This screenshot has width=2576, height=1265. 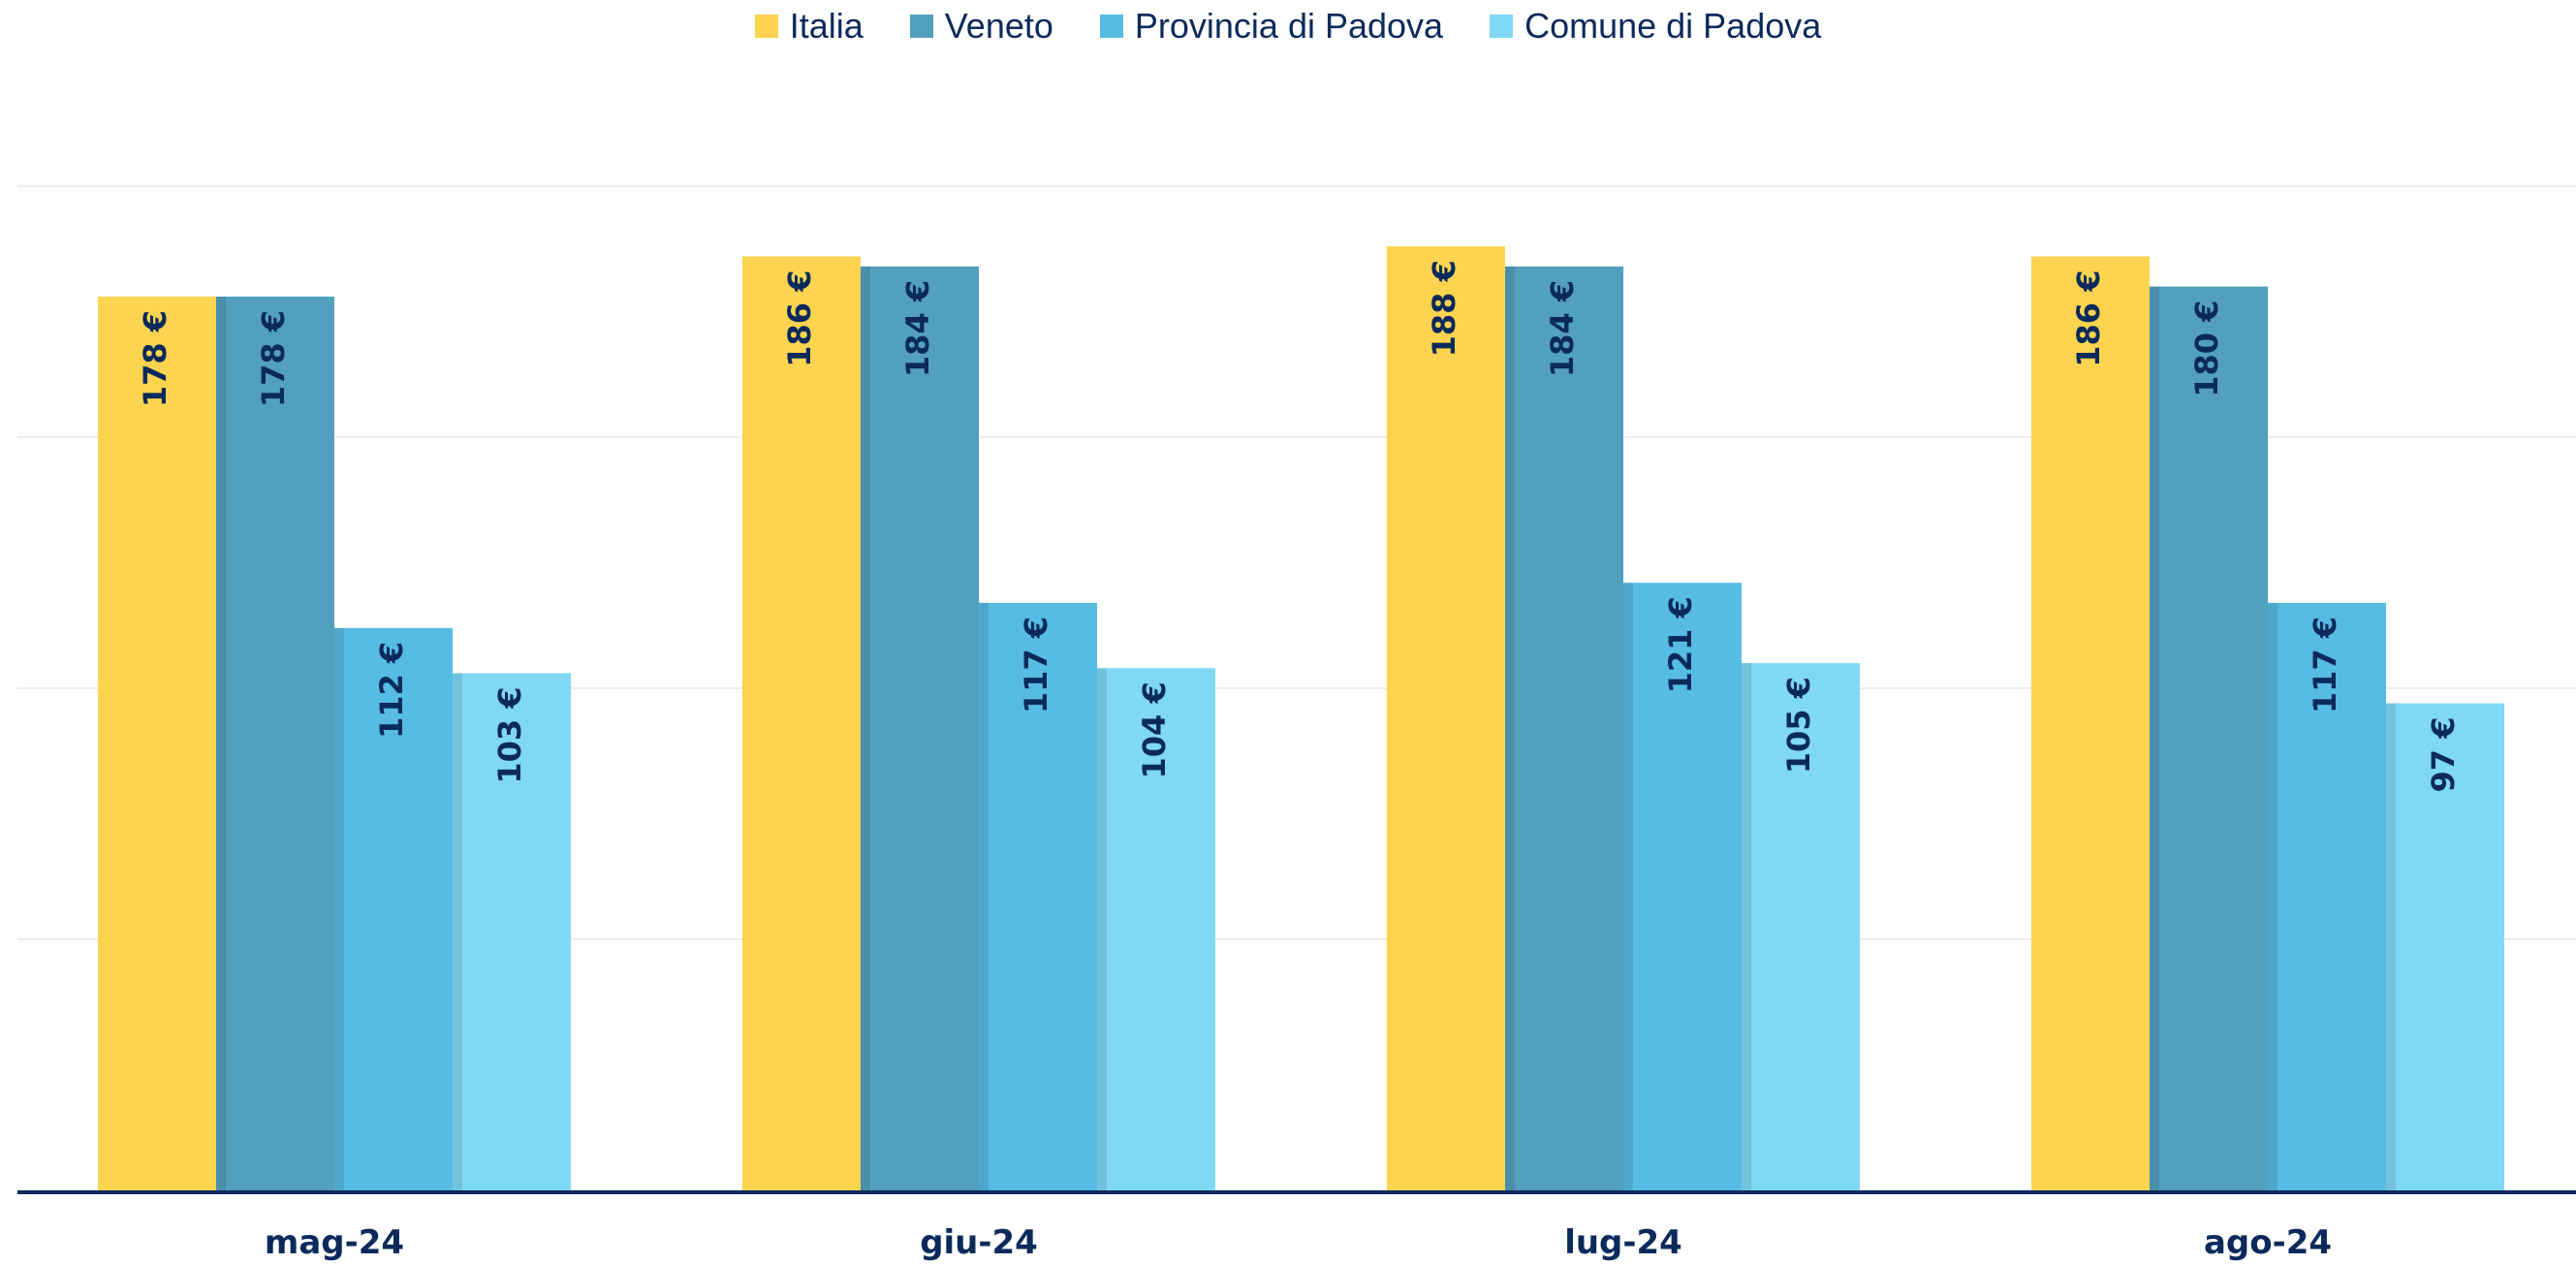 I want to click on legend-item: Provincia di Padova, so click(x=1271, y=26).